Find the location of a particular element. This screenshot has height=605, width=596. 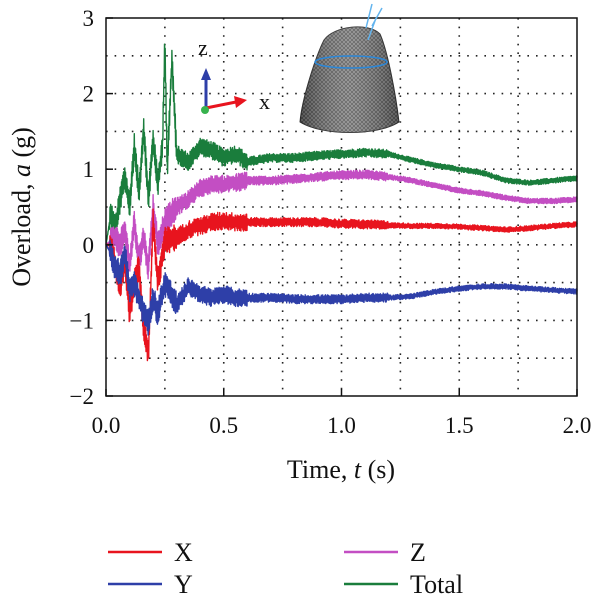

y-tick-label: 2 is located at coordinates (89, 94).